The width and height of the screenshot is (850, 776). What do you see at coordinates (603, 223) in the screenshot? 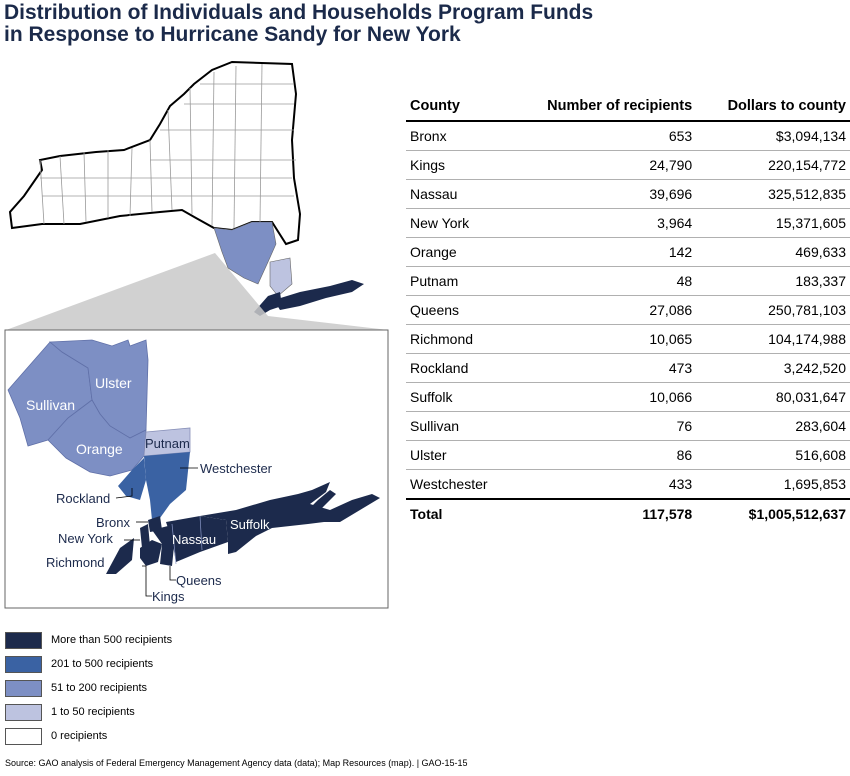
I see `recipients-cell: 3,964` at bounding box center [603, 223].